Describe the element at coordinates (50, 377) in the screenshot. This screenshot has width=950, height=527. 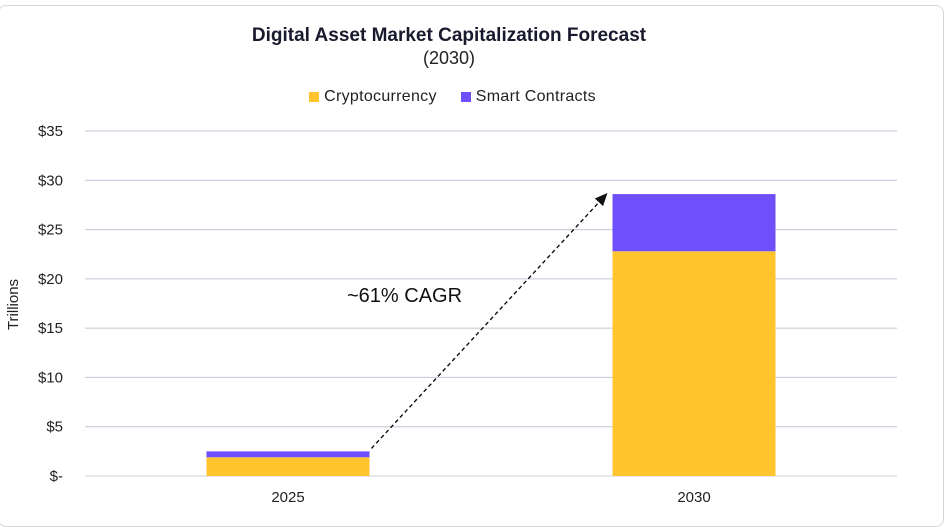
I see `y-tick-label: $10` at that location.